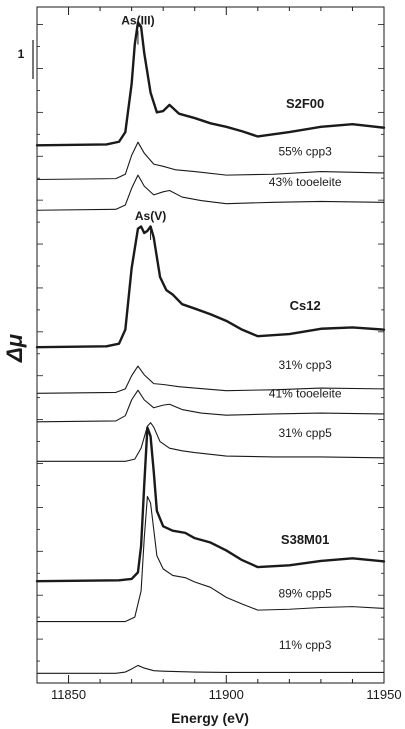 The image size is (405, 729). I want to click on x-tick-label: 11900, so click(226, 694).